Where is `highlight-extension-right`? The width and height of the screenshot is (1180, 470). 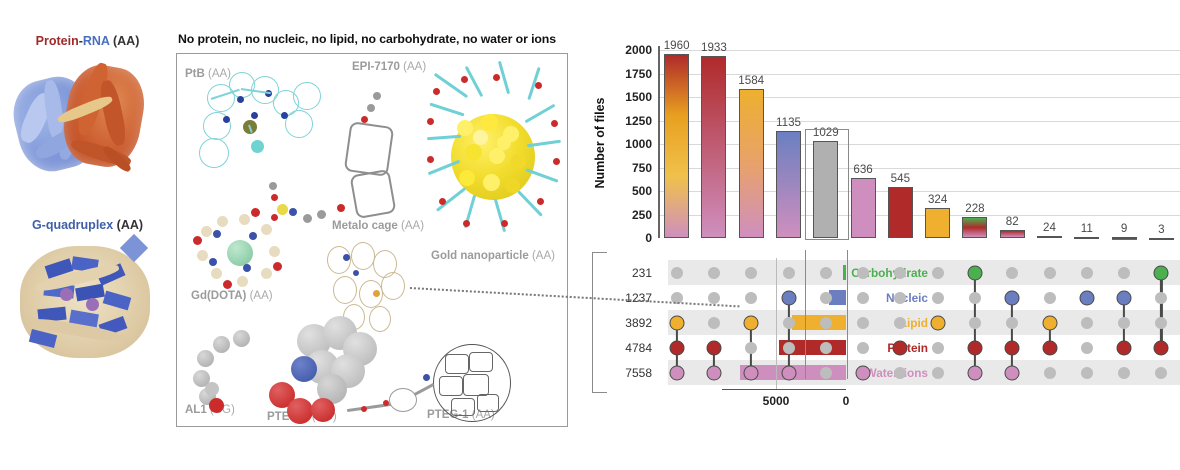 highlight-extension-right is located at coordinates (847, 314).